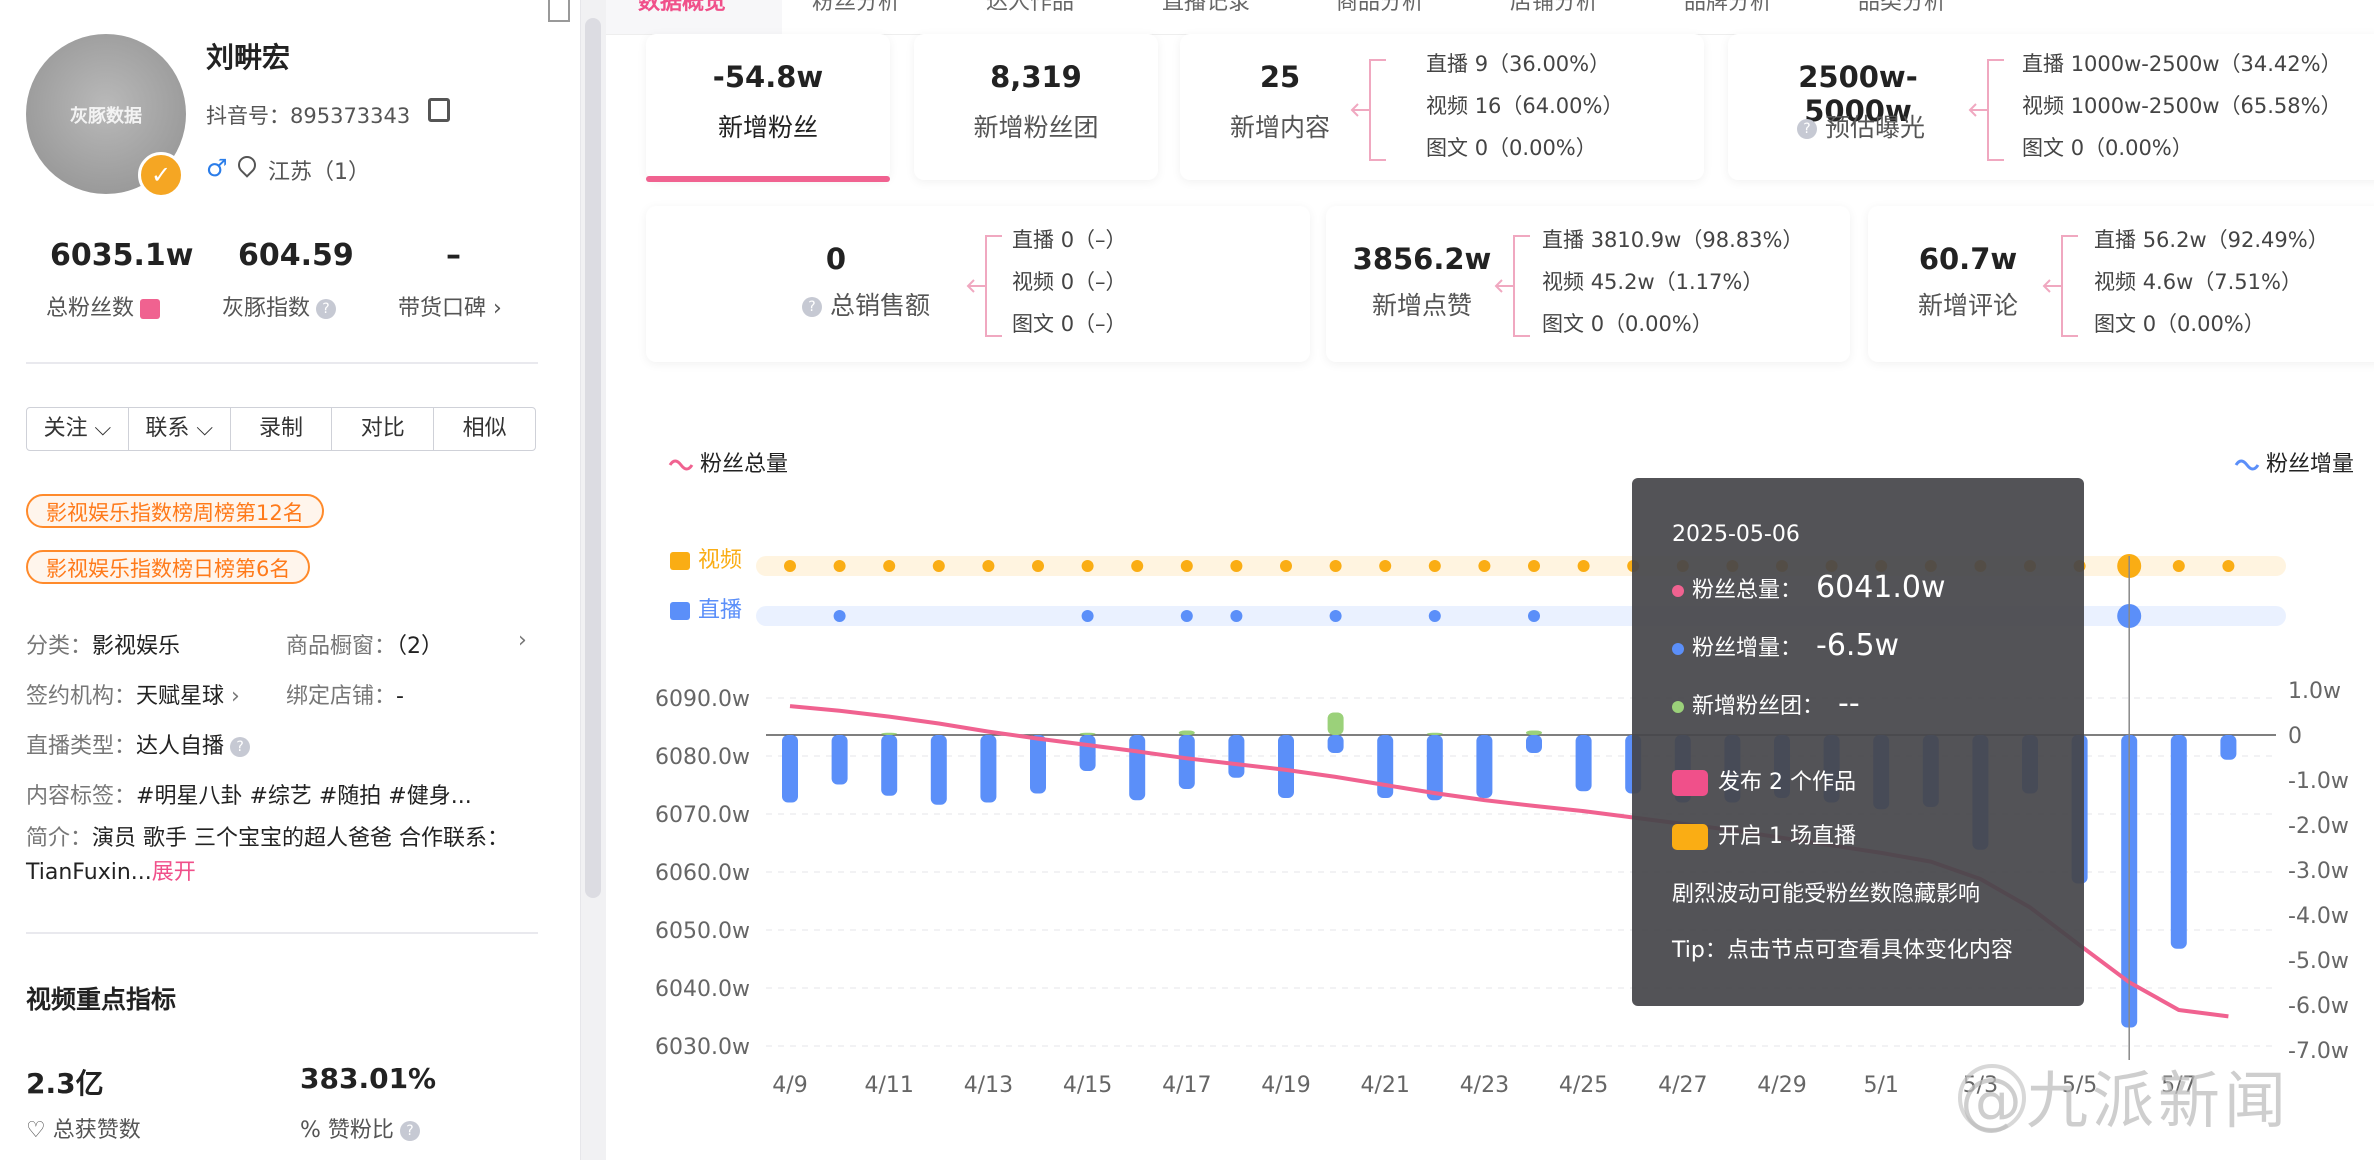  I want to click on card-value: -54.8w, so click(768, 77).